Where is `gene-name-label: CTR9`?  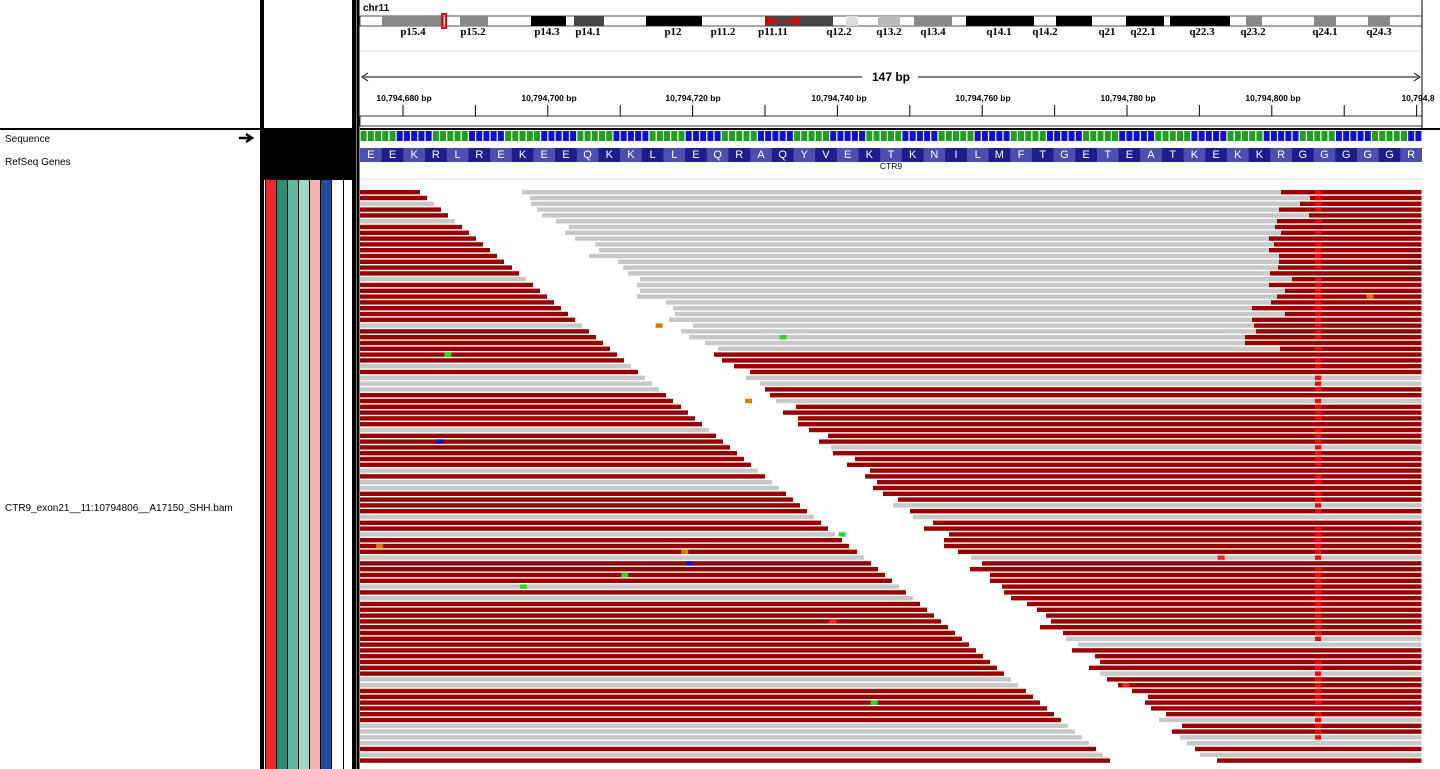
gene-name-label: CTR9 is located at coordinates (891, 166).